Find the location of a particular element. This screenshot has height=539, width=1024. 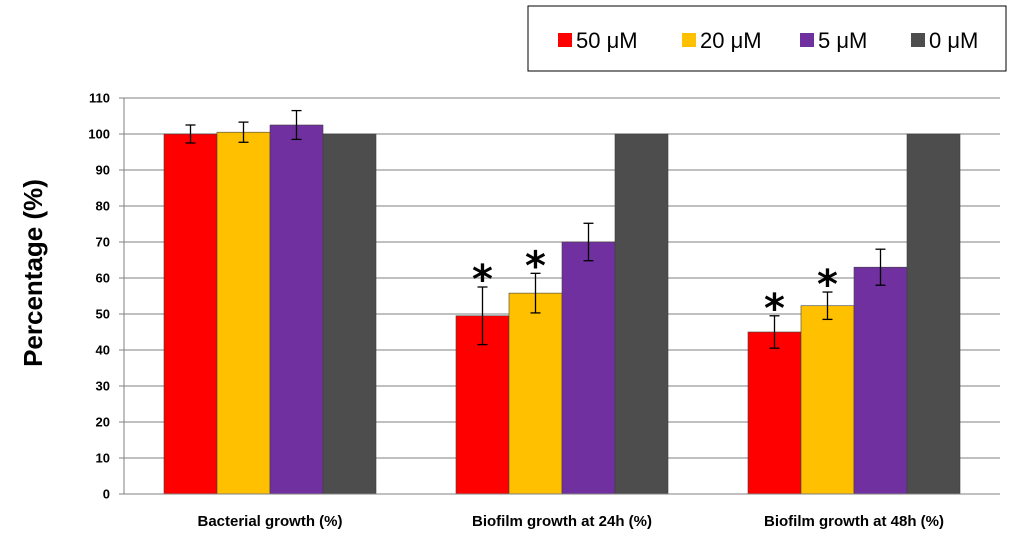

y-tick-labels: 0 10 20 30 40 50 60 70 80 90 100 110 is located at coordinates (99, 296).